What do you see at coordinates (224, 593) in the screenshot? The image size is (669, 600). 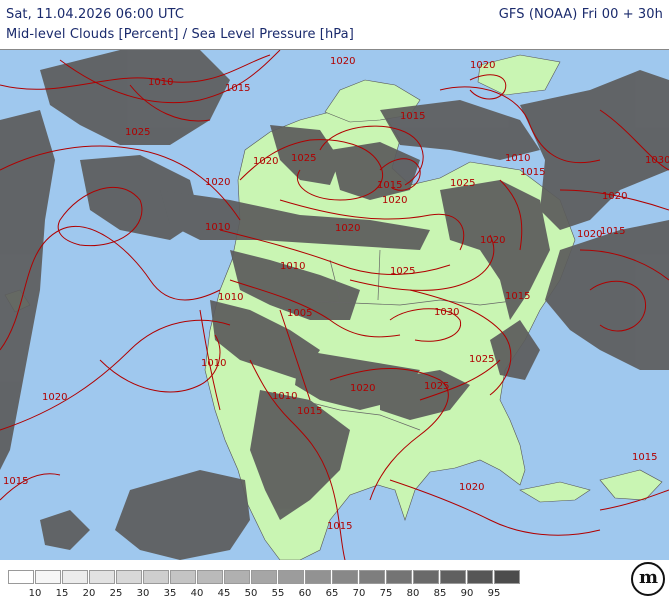 I see `legend-label: 45` at bounding box center [224, 593].